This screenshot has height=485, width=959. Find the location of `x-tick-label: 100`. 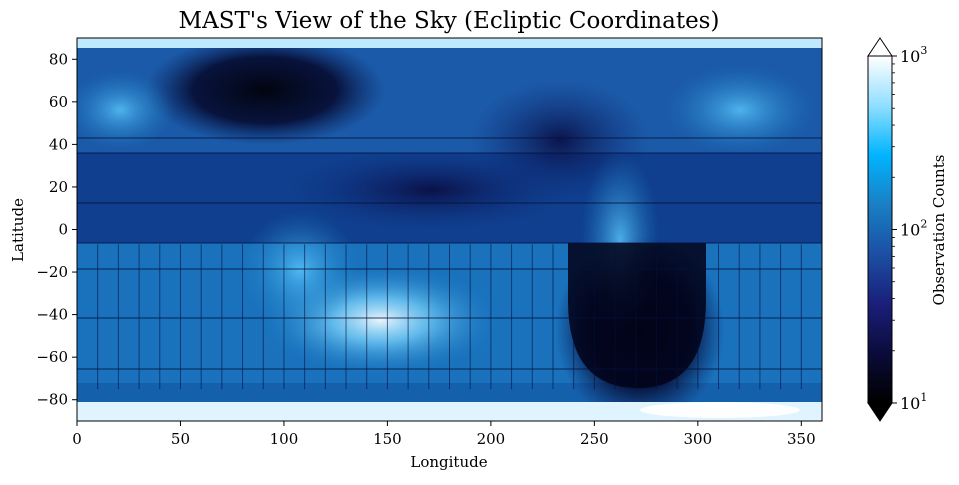

x-tick-label: 100 is located at coordinates (284, 439).